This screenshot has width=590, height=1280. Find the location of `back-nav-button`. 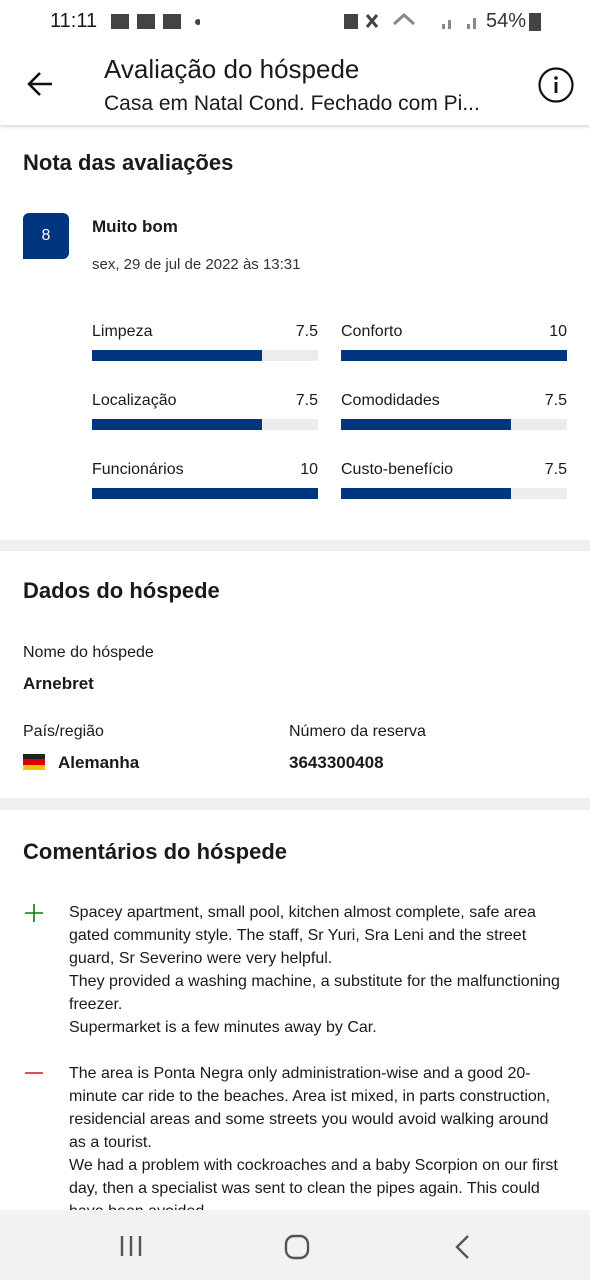

back-nav-button is located at coordinates (462, 1247).